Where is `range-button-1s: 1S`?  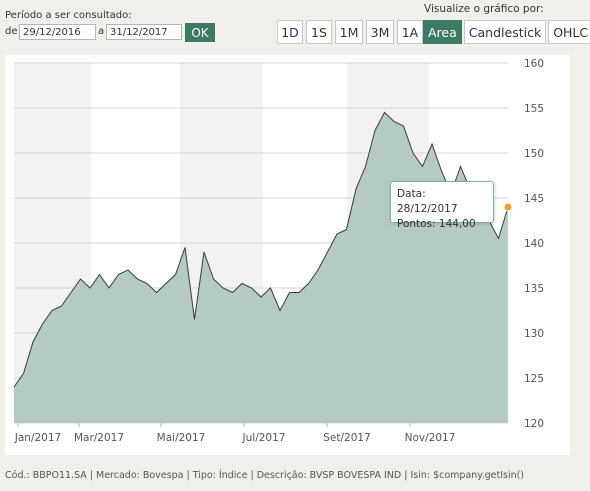 range-button-1s: 1S is located at coordinates (319, 32).